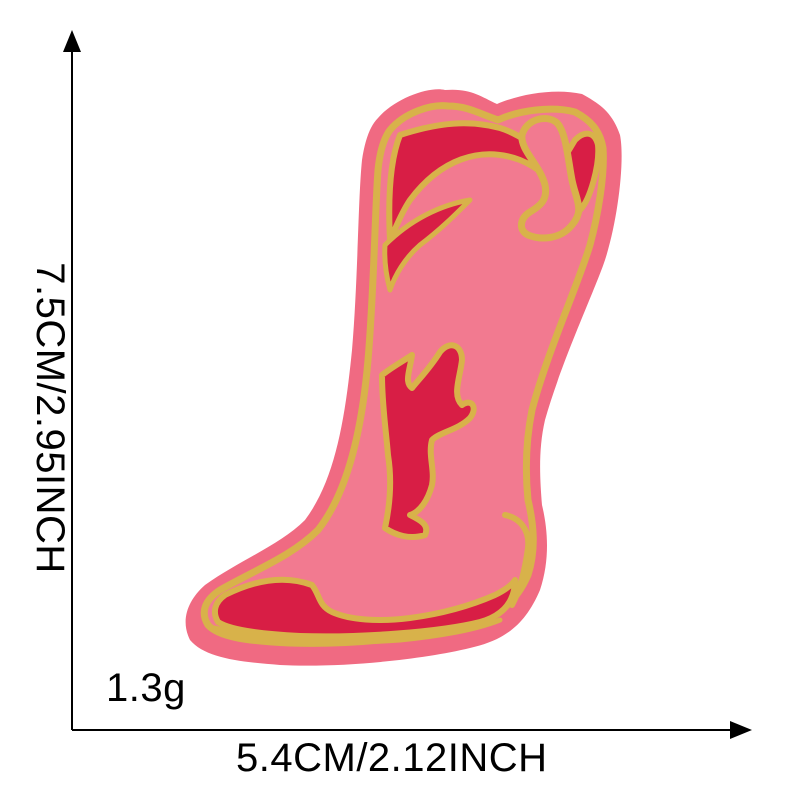 The height and width of the screenshot is (800, 800). What do you see at coordinates (550, 178) in the screenshot?
I see `boot-pull-strap` at bounding box center [550, 178].